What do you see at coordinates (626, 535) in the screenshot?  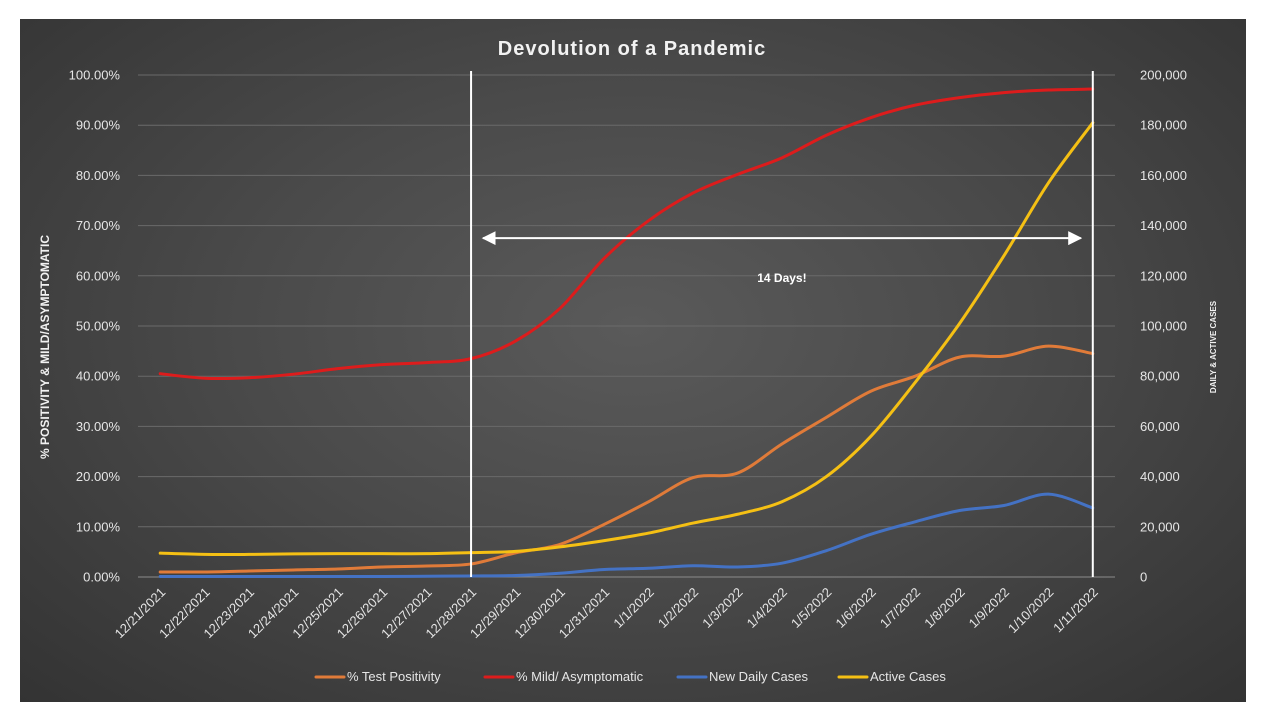 I see `series-new-daily-cases-line` at bounding box center [626, 535].